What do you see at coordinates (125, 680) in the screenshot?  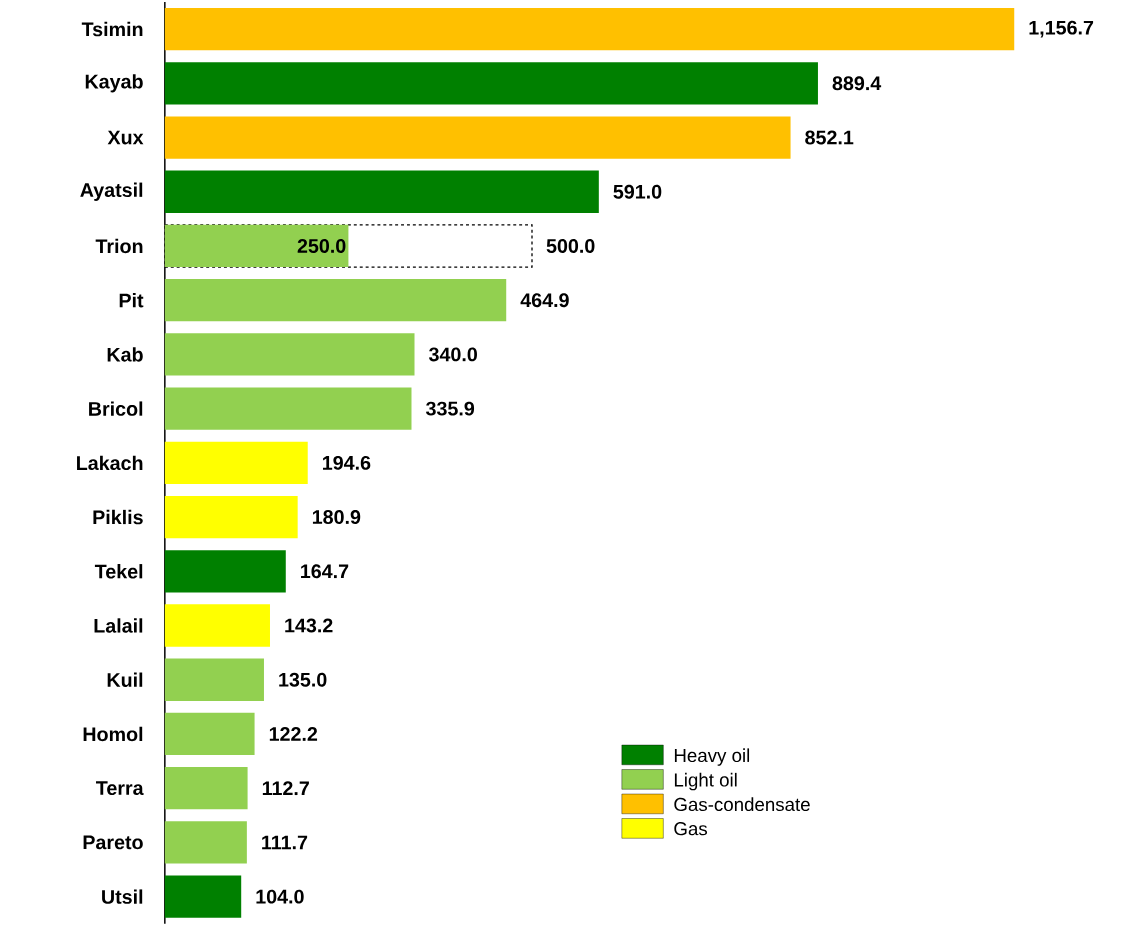 I see `y-tick-label: Kuil` at bounding box center [125, 680].